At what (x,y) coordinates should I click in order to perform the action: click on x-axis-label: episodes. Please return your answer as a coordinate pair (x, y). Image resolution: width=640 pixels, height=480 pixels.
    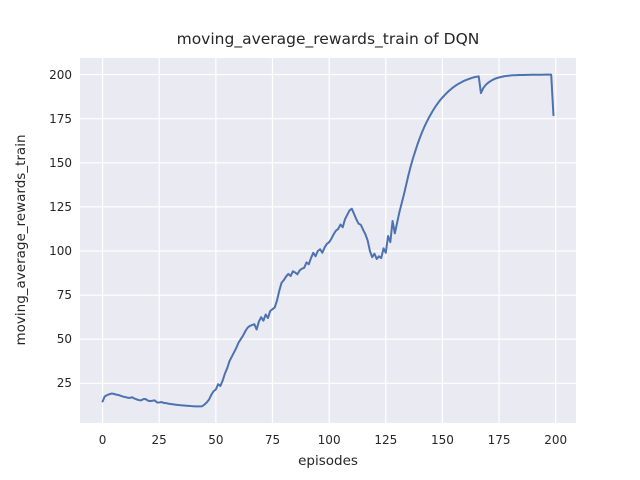
    Looking at the image, I should click on (328, 461).